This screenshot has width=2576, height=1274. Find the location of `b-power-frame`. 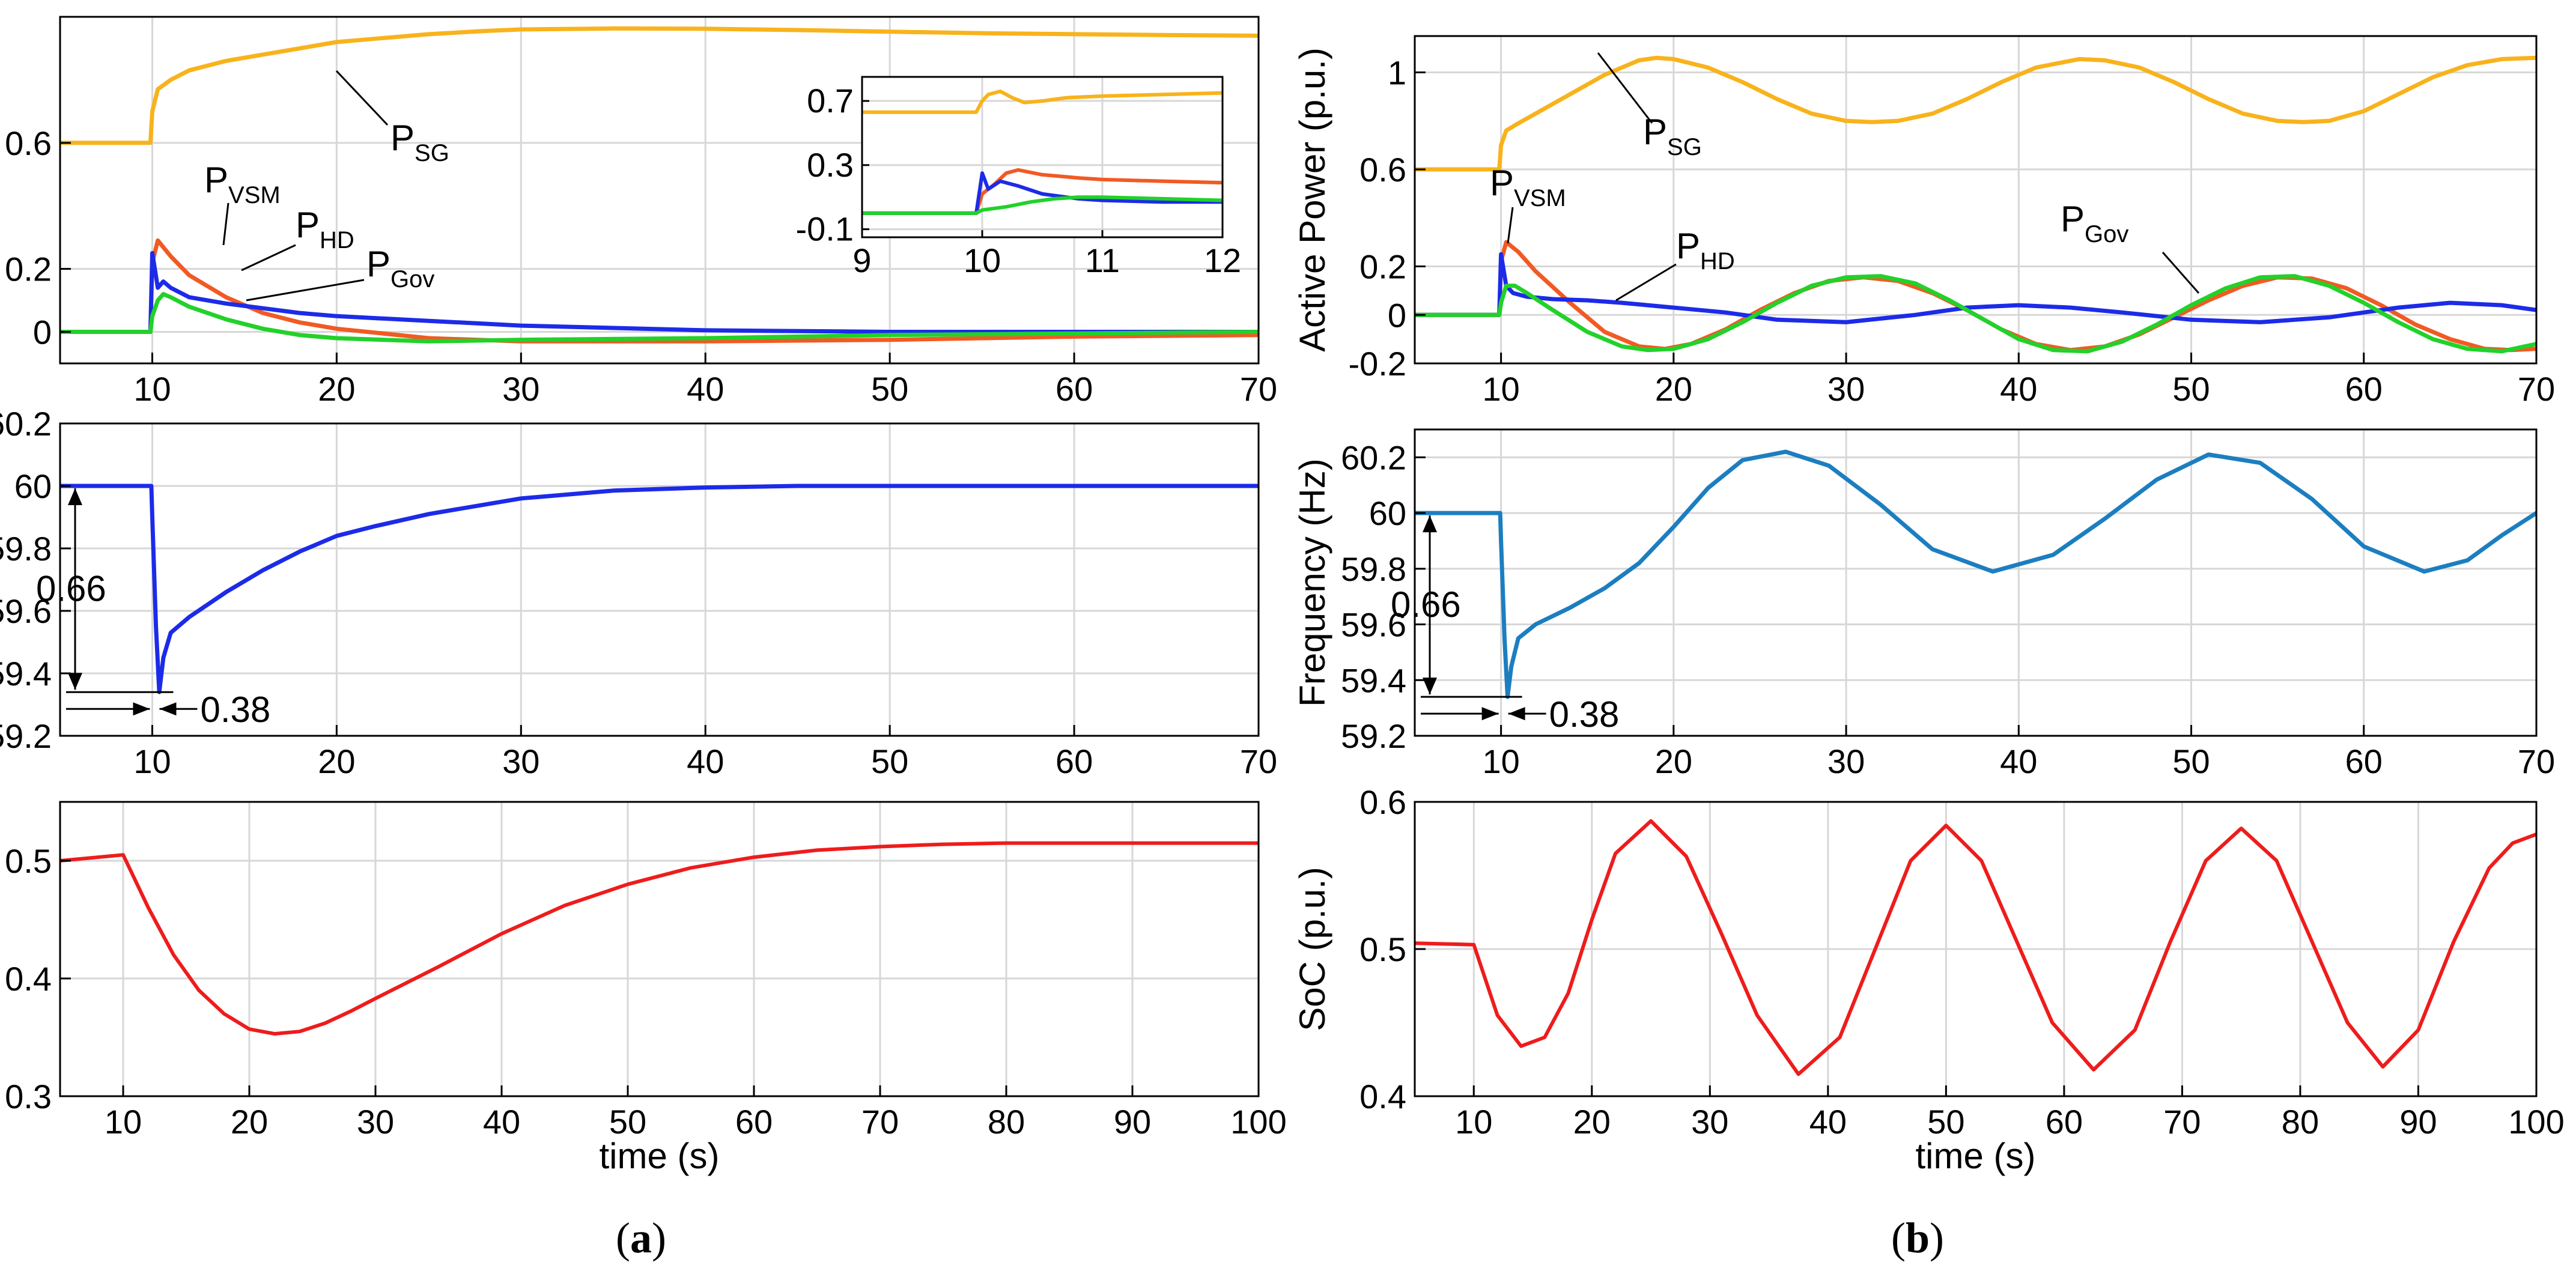

b-power-frame is located at coordinates (1976, 200).